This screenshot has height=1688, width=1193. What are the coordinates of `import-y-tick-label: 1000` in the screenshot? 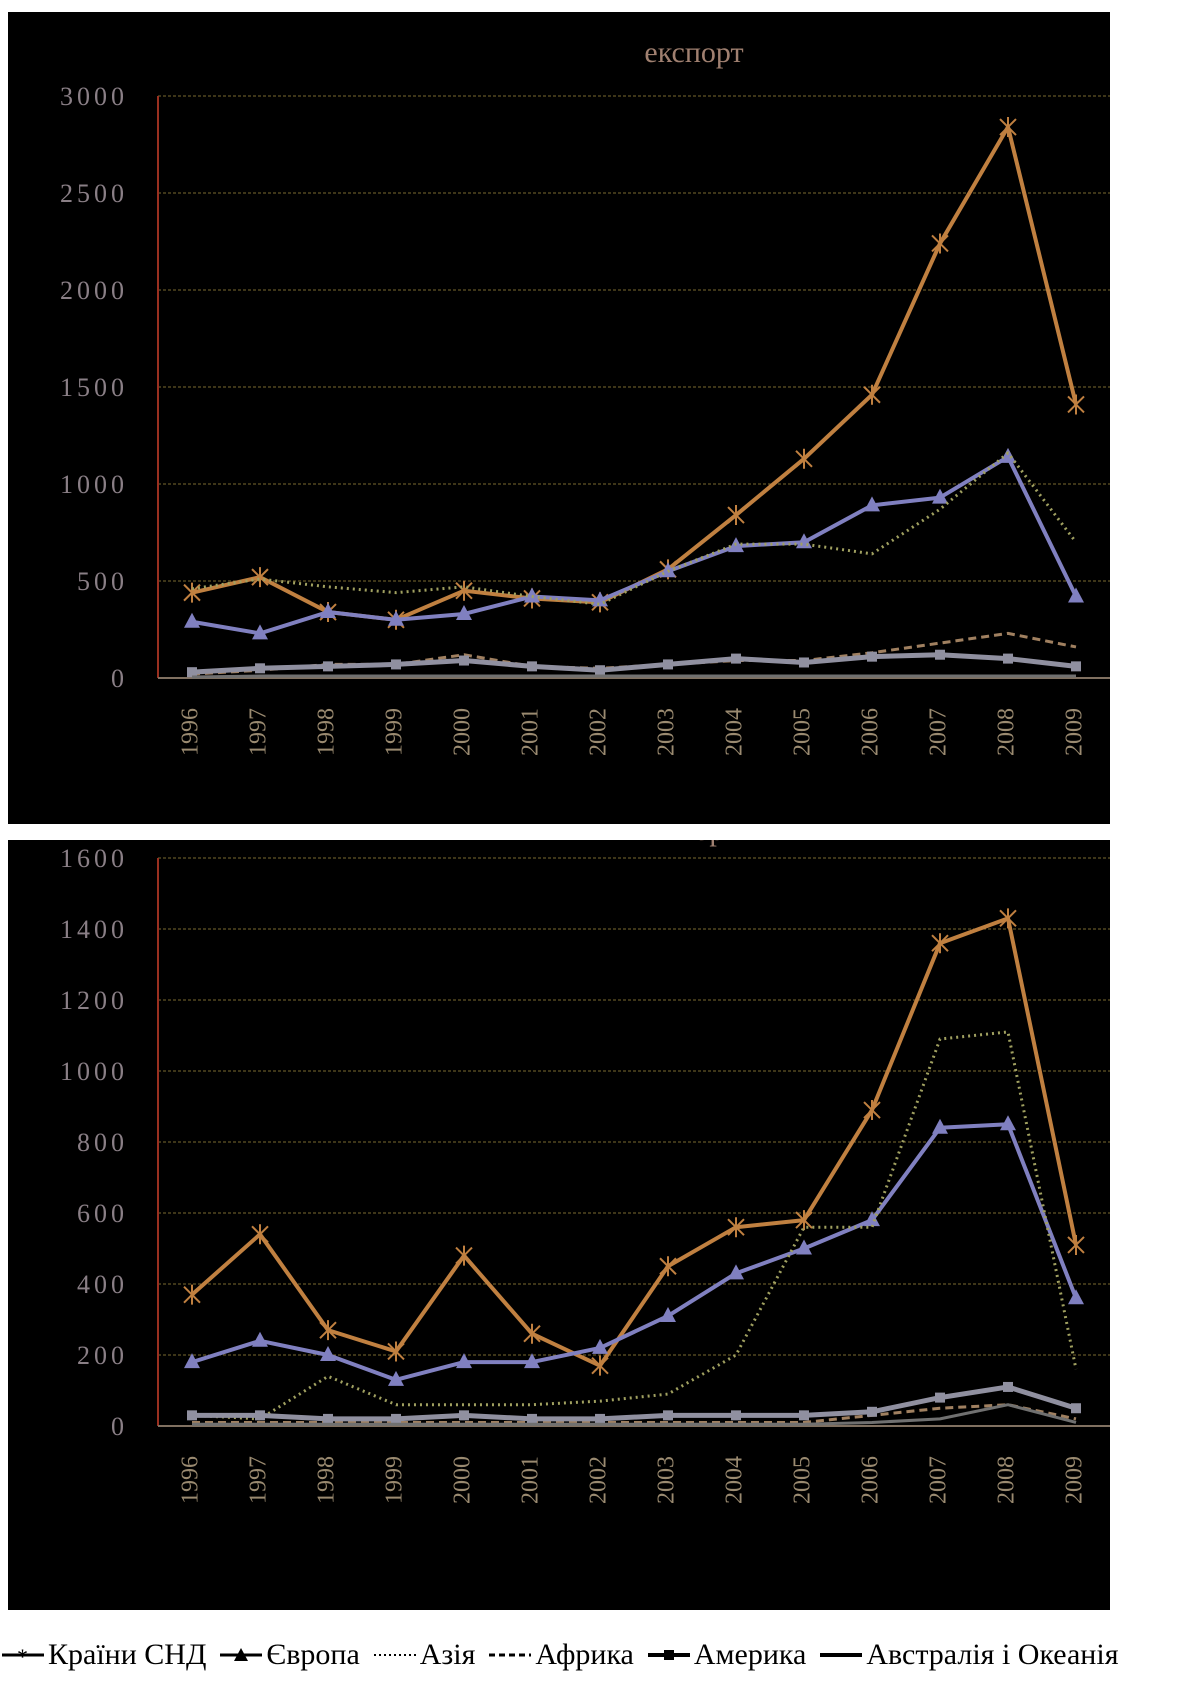 It's located at (94, 1071).